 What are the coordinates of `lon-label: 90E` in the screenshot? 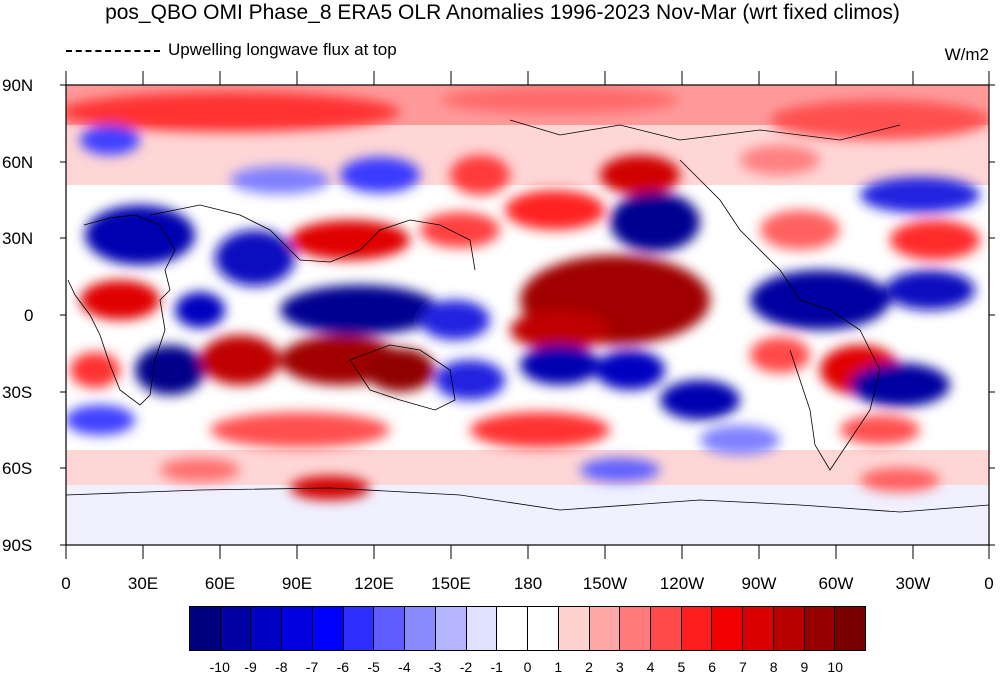 It's located at (297, 583).